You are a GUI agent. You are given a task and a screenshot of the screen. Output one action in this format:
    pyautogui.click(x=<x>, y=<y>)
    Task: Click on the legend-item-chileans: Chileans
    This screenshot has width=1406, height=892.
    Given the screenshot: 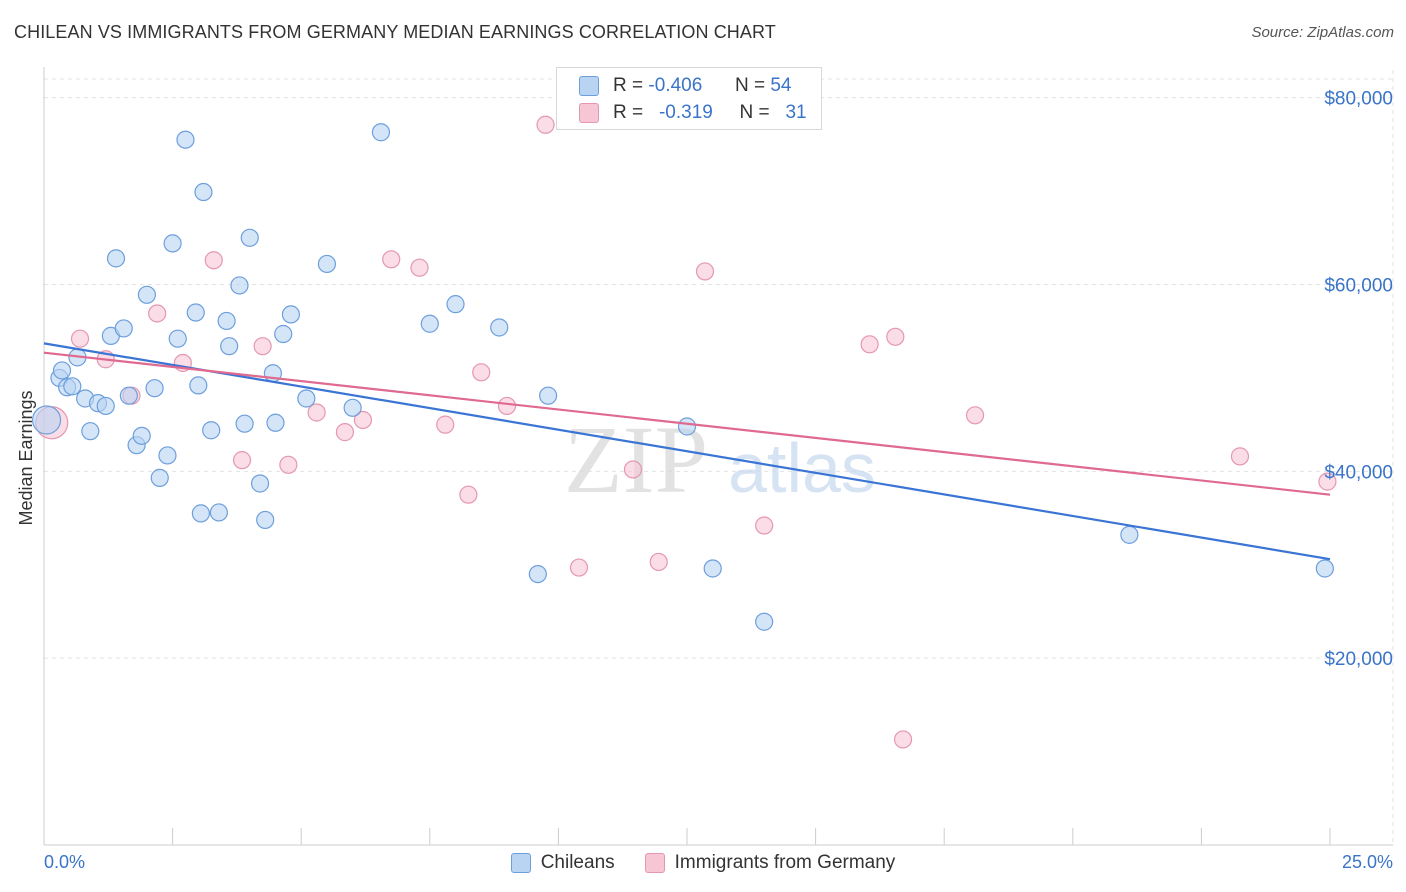 What is the action you would take?
    pyautogui.click(x=562, y=863)
    